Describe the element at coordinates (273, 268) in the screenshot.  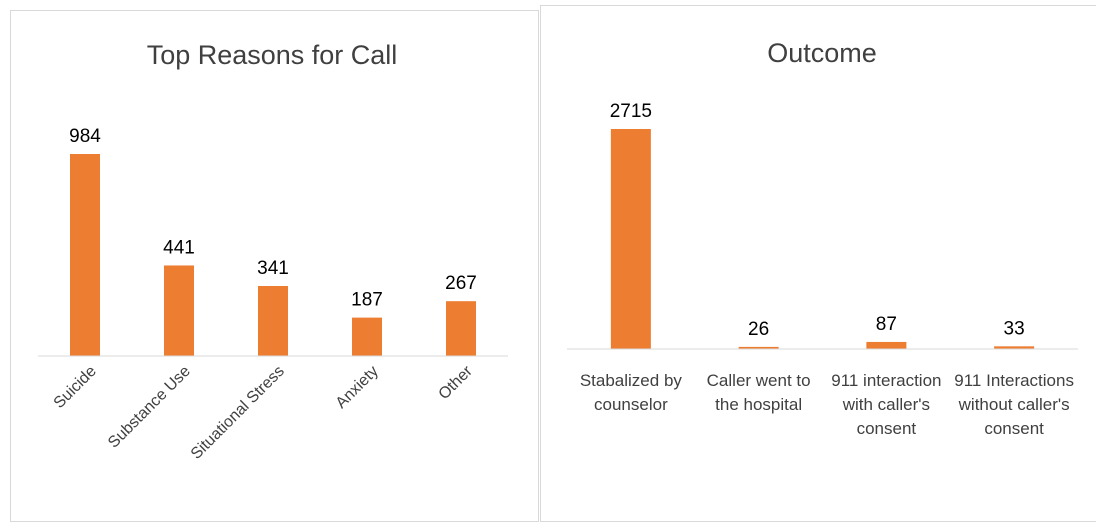
I see `value-label: 341` at that location.